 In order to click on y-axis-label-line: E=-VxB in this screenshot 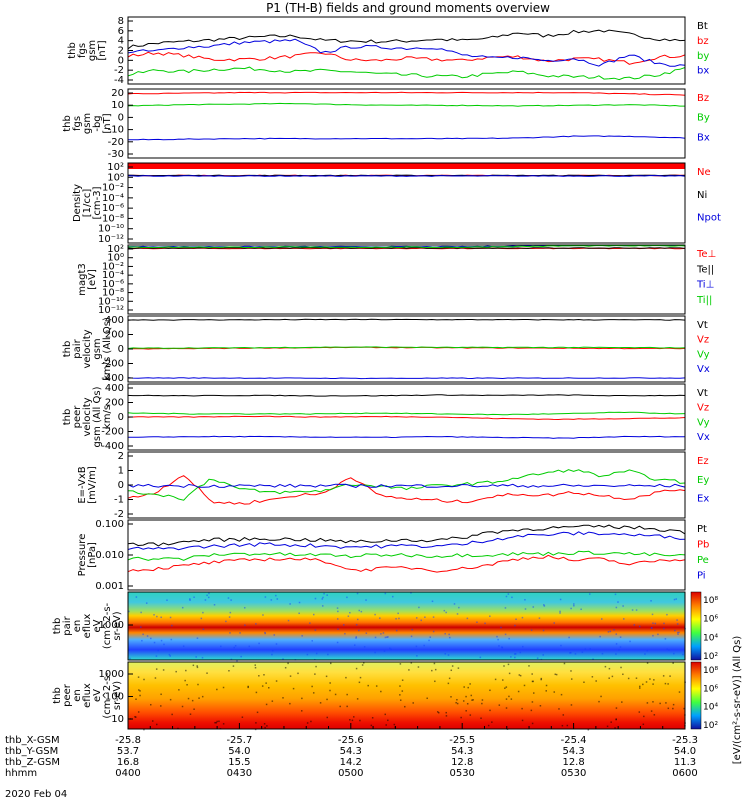, I will do `click(82, 484)`.